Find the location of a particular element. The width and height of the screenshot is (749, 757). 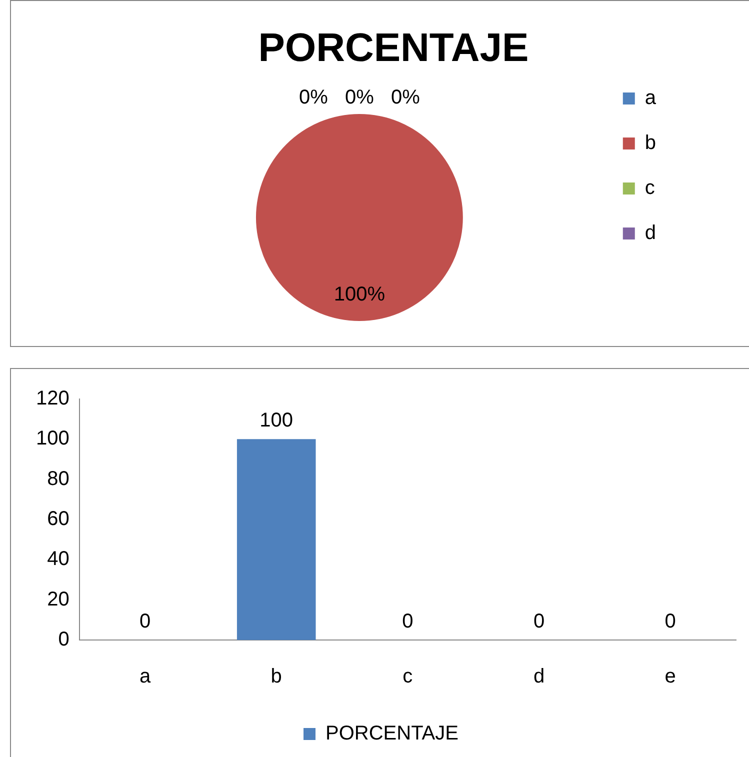

x-tick-label: b is located at coordinates (276, 677).